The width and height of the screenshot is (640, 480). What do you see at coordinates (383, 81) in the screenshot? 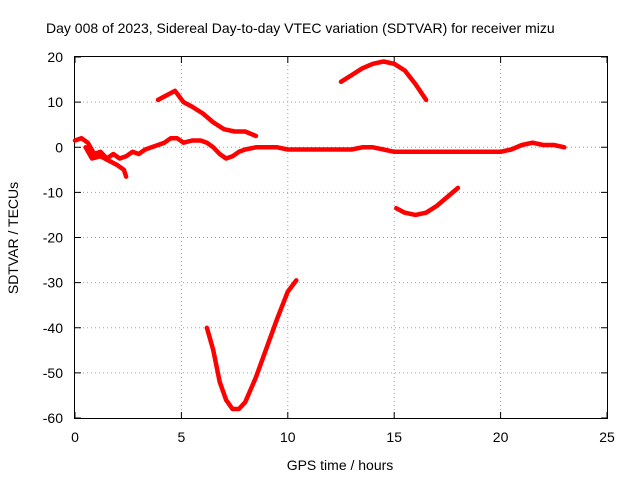
I see `series-upper-right-arc` at bounding box center [383, 81].